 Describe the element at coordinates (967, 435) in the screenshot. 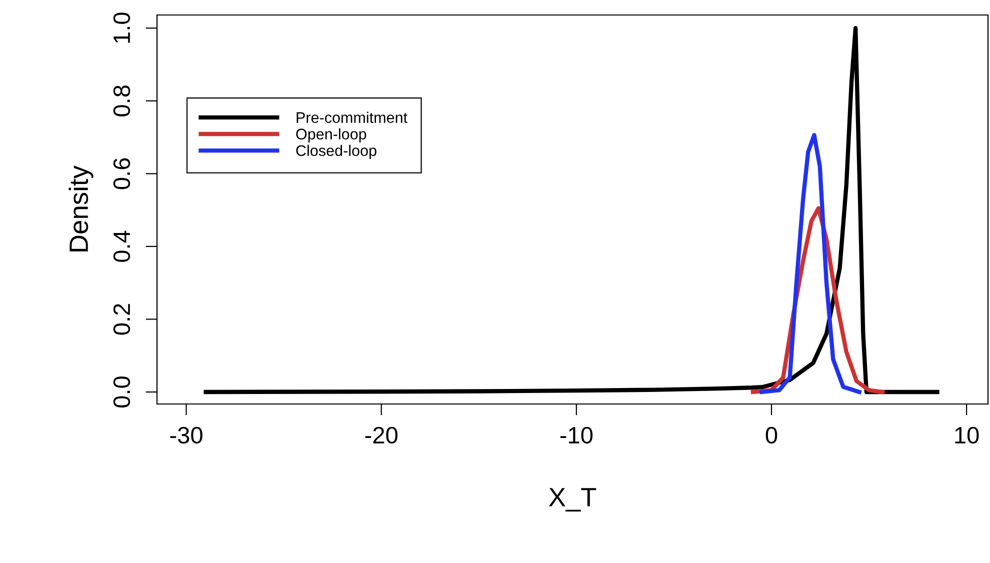

I see `x-tick-label: 10` at that location.